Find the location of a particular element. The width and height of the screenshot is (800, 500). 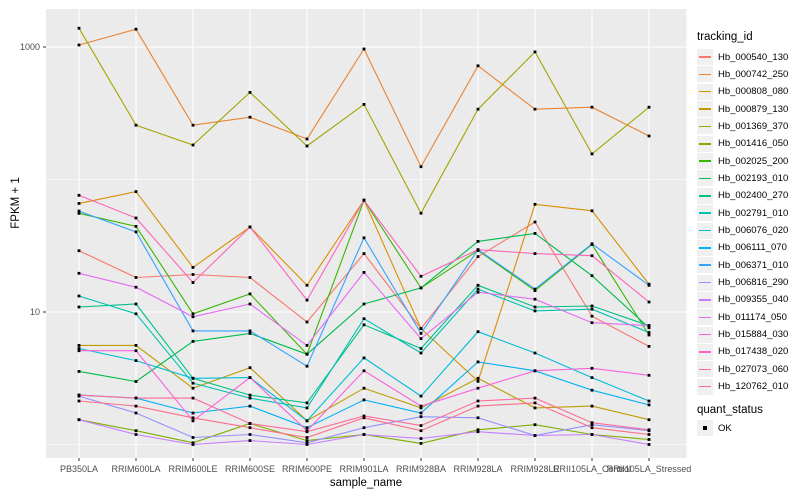

x-tick-label: RRIM600LA is located at coordinates (136, 469).